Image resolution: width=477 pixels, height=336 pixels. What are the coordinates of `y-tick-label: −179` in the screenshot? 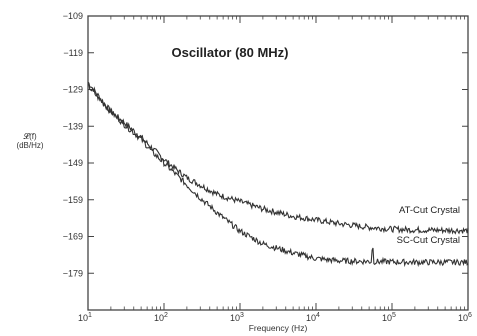 It's located at (73, 273).